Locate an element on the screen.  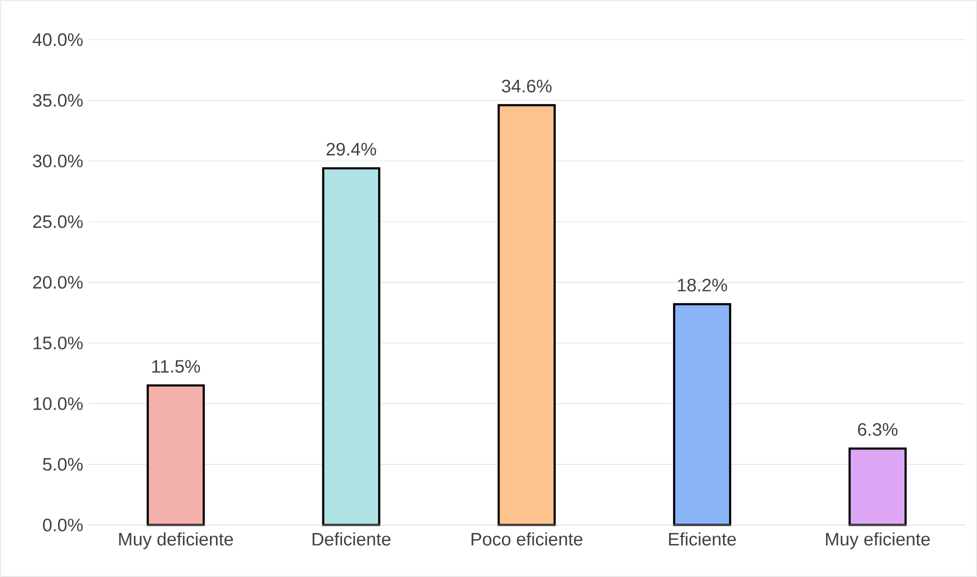
x-tick-label: Poco eficiente is located at coordinates (527, 539).